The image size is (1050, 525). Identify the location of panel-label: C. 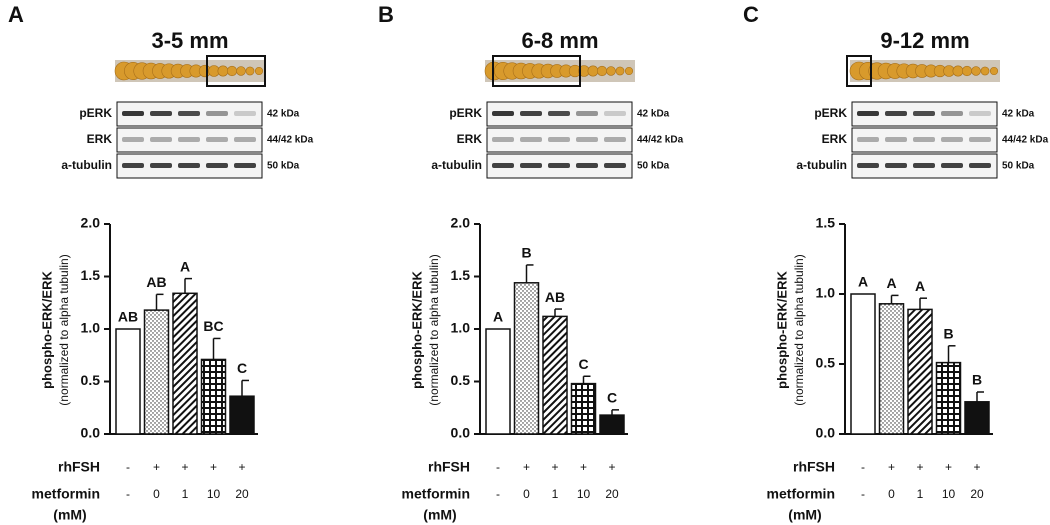
(751, 14).